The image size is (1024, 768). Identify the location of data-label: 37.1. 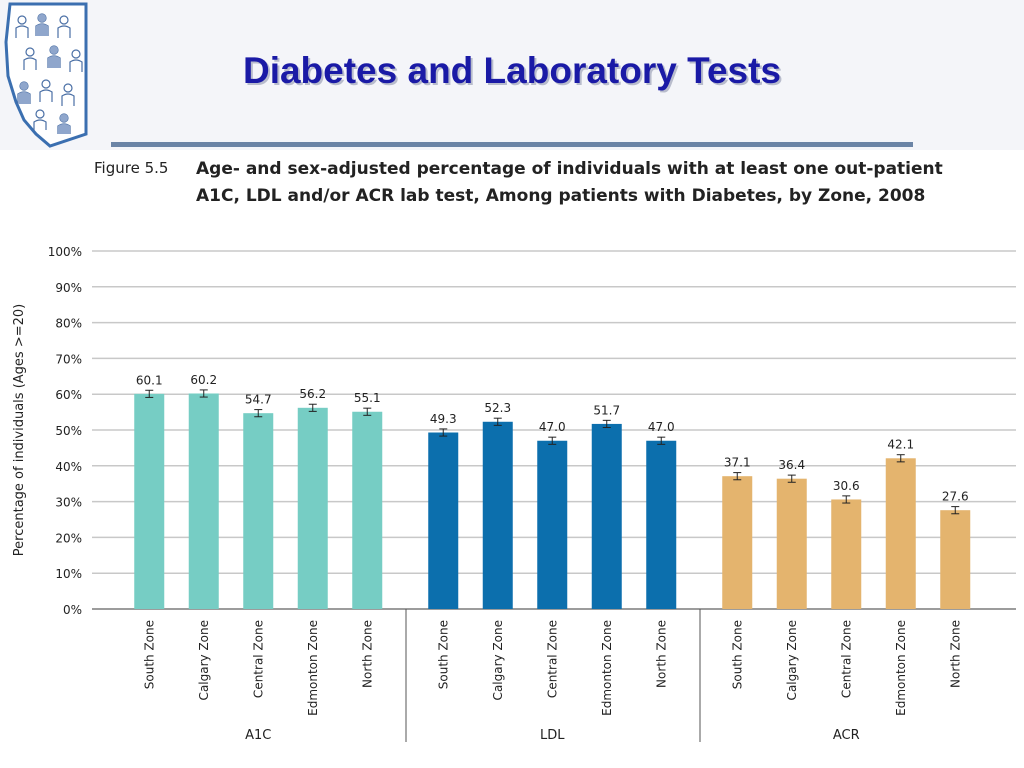
(737, 463).